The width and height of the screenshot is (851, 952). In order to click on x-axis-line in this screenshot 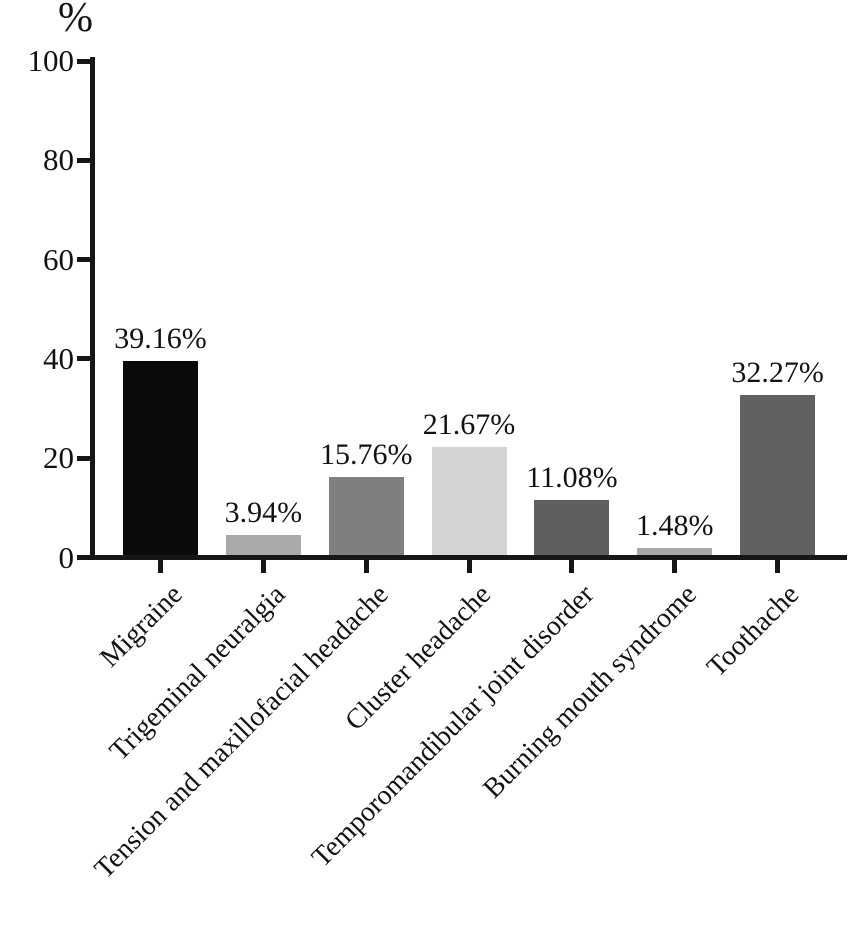, I will do `click(468, 557)`.